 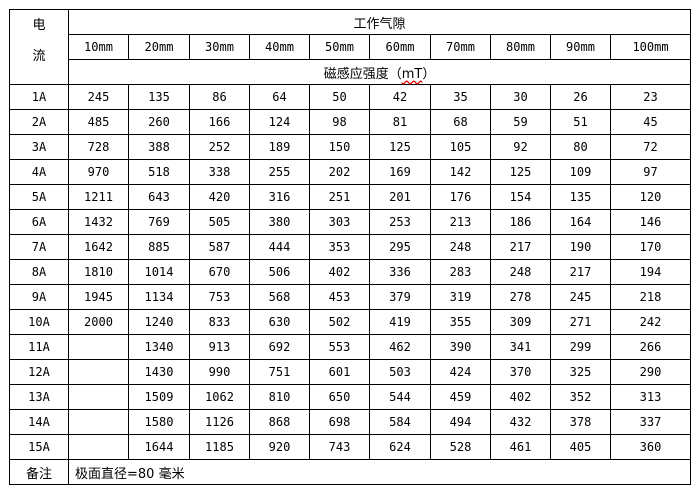 I want to click on value-cell: 80, so click(x=580, y=147).